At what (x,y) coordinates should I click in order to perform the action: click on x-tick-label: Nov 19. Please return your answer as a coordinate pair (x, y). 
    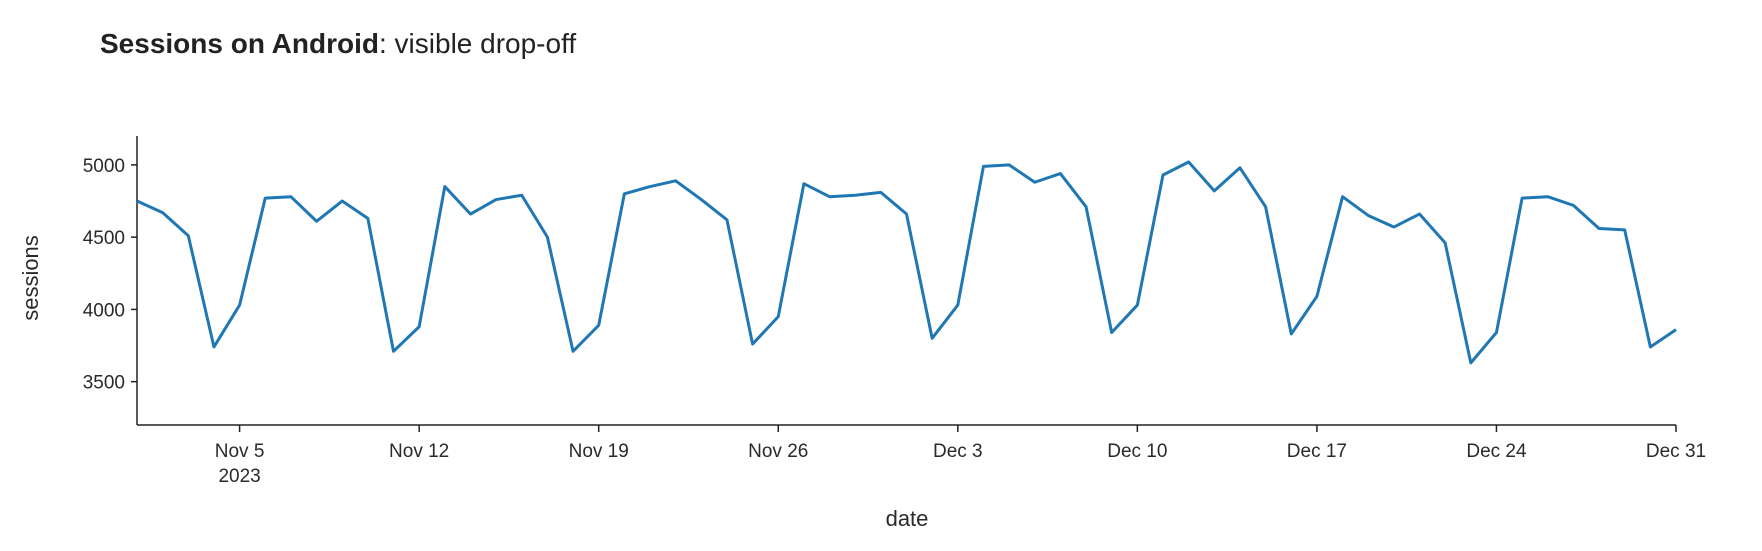
    Looking at the image, I should click on (599, 451).